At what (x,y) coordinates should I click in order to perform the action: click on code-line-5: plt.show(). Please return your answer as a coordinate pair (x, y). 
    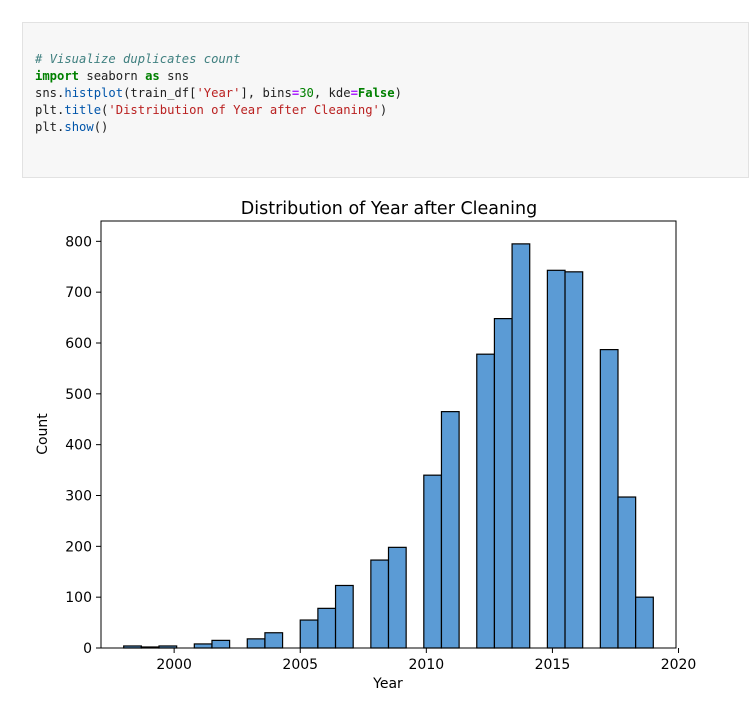
    Looking at the image, I should click on (218, 127).